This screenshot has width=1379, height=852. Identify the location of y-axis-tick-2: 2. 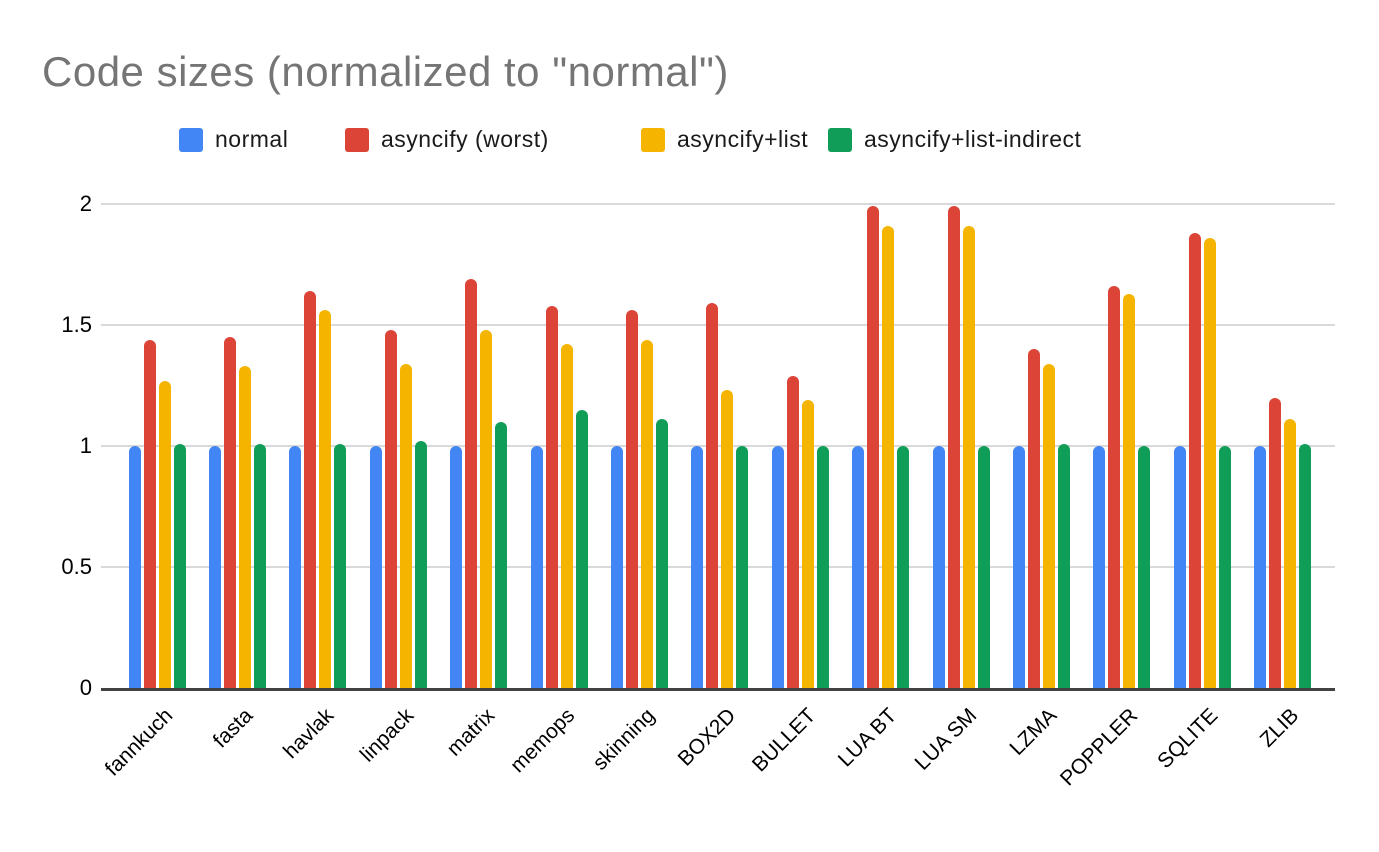
(85, 203).